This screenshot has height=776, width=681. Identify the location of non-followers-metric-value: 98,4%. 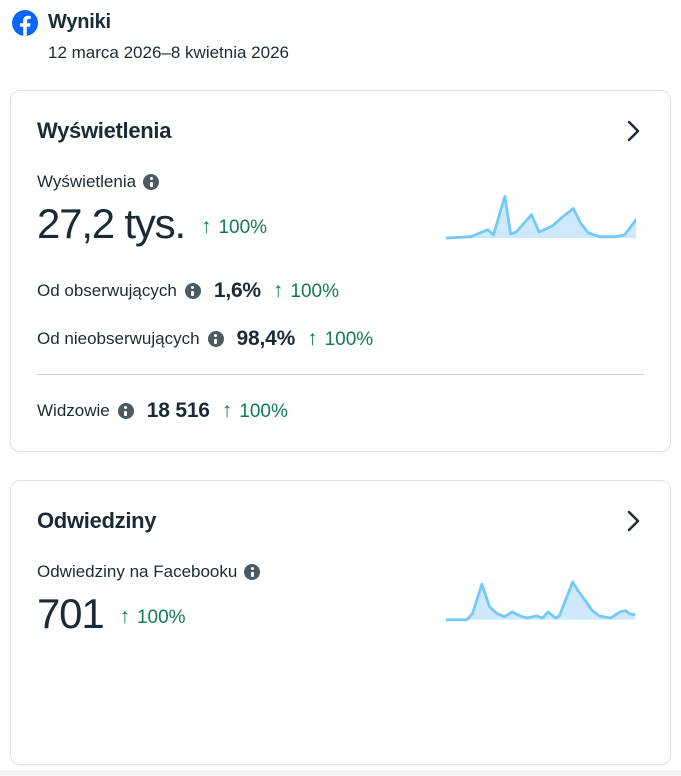
(266, 338).